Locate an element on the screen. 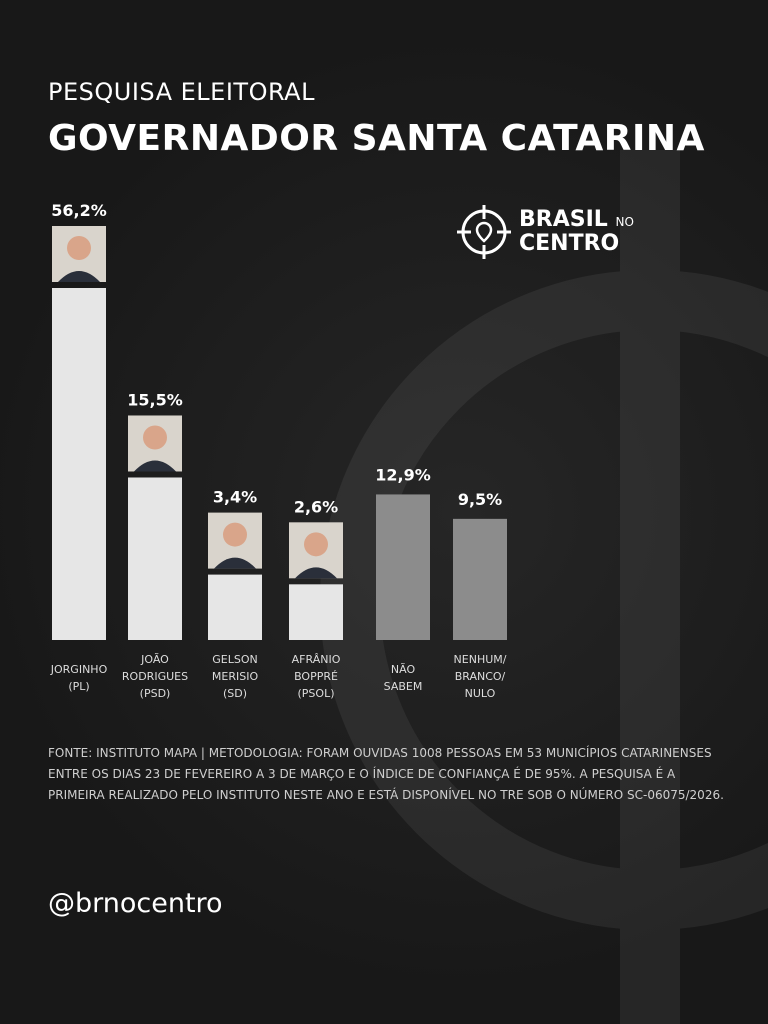 The width and height of the screenshot is (768, 1024). category-label: JORGINHO is located at coordinates (79, 669).